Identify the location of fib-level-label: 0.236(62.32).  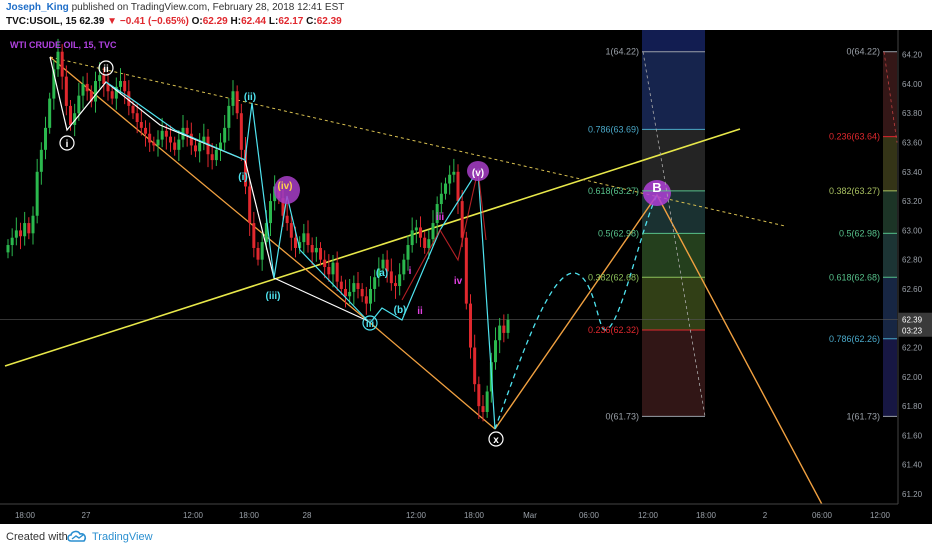
(613, 330).